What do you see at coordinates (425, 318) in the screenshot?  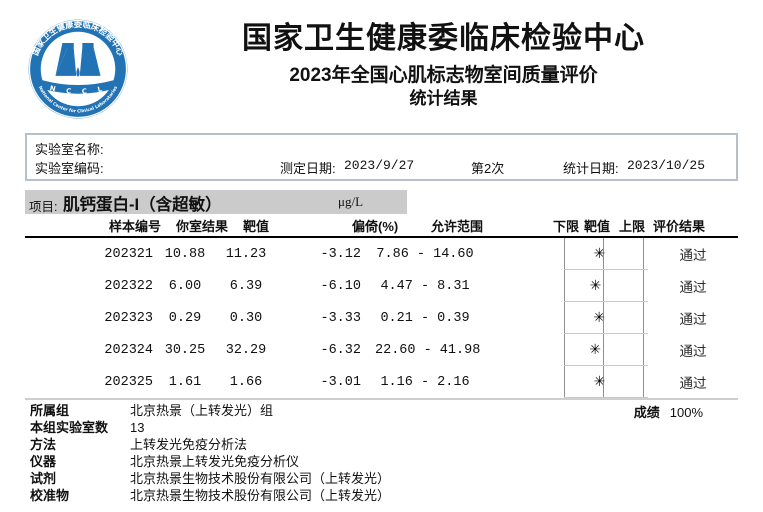 I see `allowed-range-cell: 0.21 - 0.39` at bounding box center [425, 318].